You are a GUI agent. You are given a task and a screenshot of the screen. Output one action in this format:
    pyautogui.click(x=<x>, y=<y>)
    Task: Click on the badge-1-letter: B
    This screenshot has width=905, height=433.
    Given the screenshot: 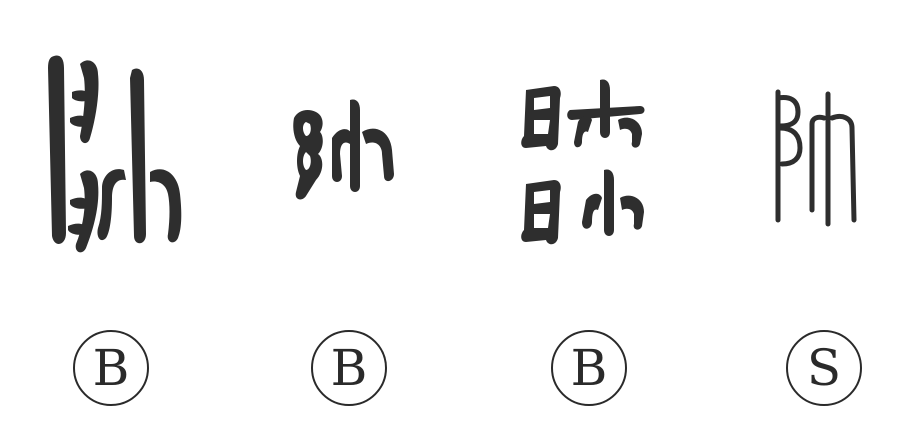 What is the action you would take?
    pyautogui.click(x=111, y=368)
    